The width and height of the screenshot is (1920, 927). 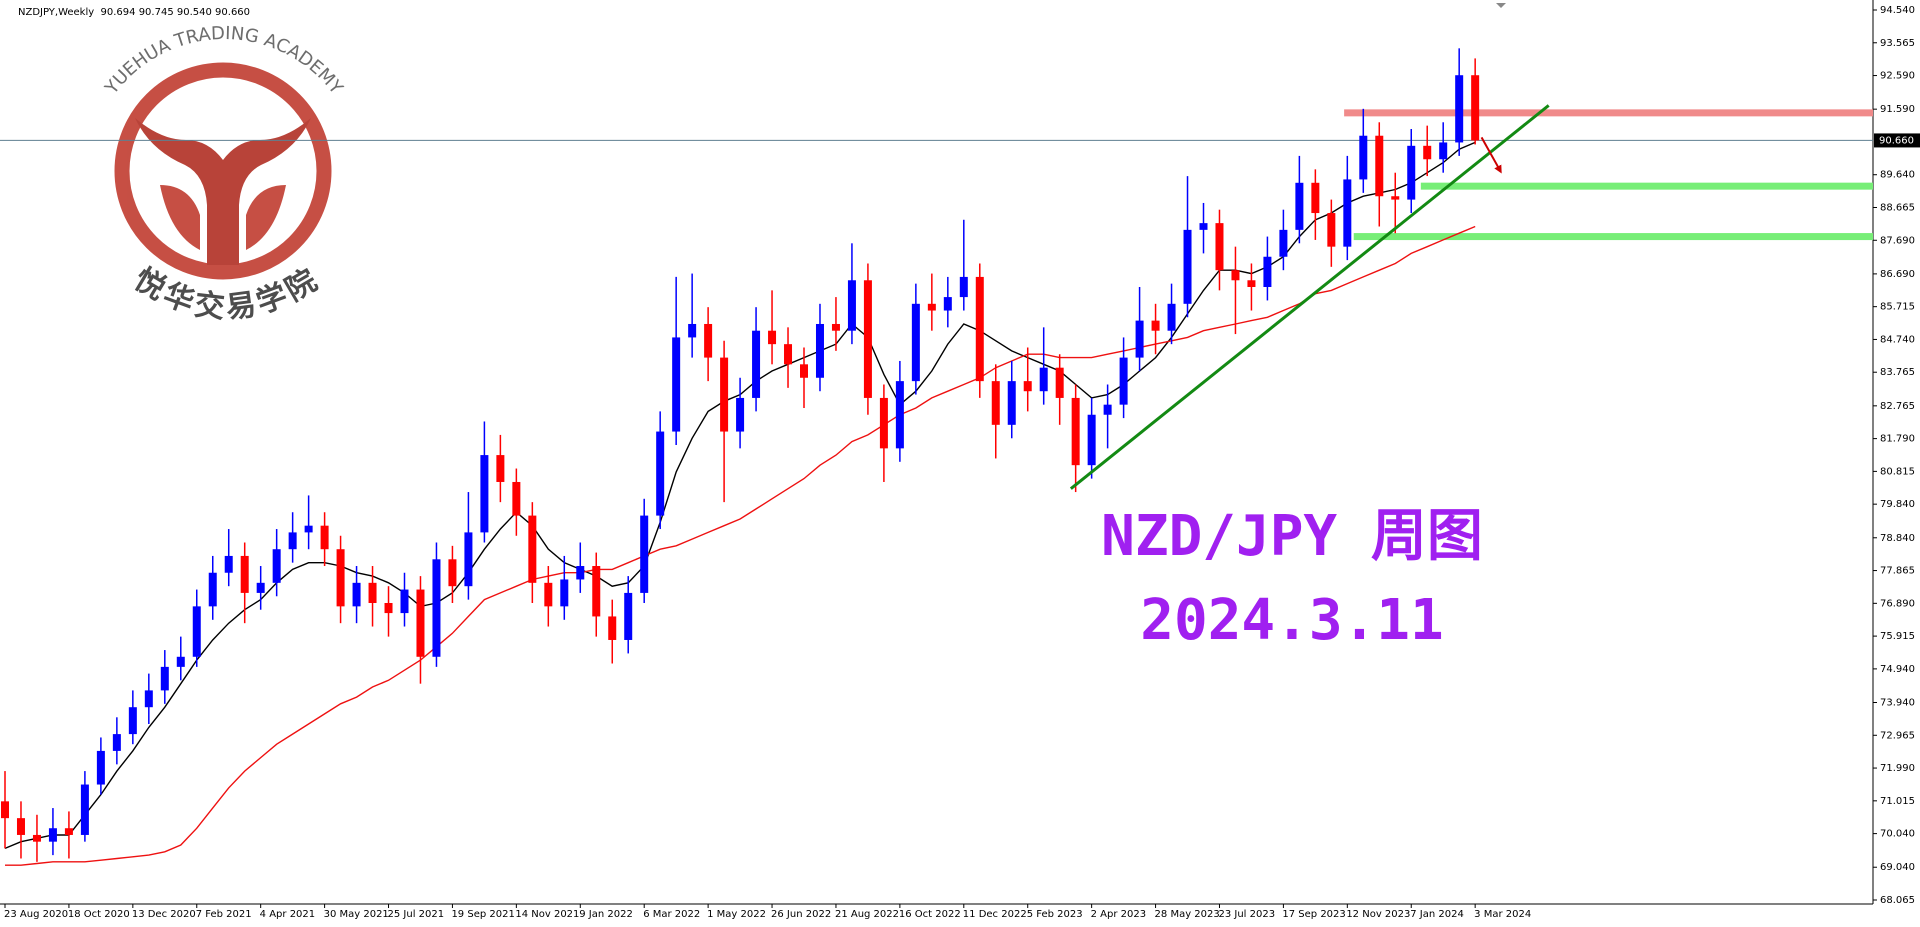 I want to click on arrow, so click(x=1491, y=155).